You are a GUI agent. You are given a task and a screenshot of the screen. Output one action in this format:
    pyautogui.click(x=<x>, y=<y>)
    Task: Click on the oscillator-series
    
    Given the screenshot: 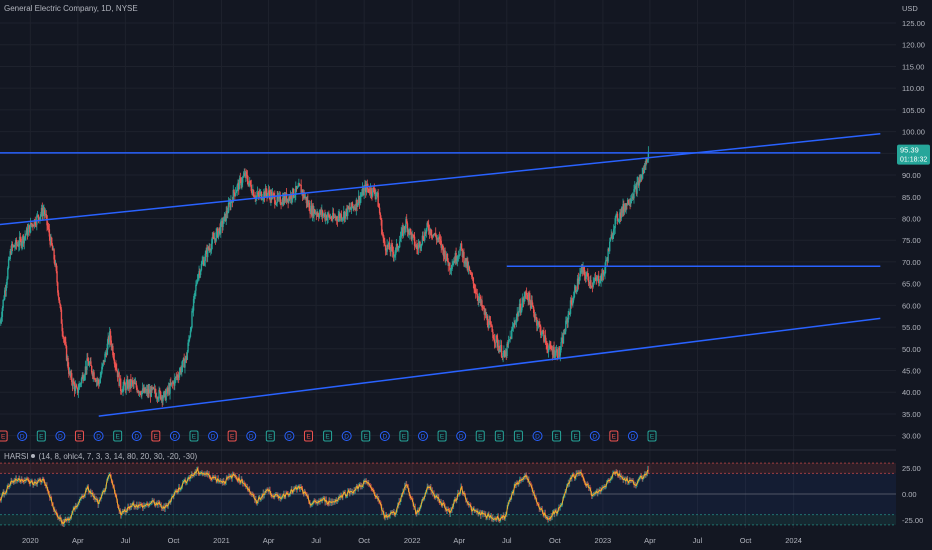 What is the action you would take?
    pyautogui.click(x=324, y=496)
    